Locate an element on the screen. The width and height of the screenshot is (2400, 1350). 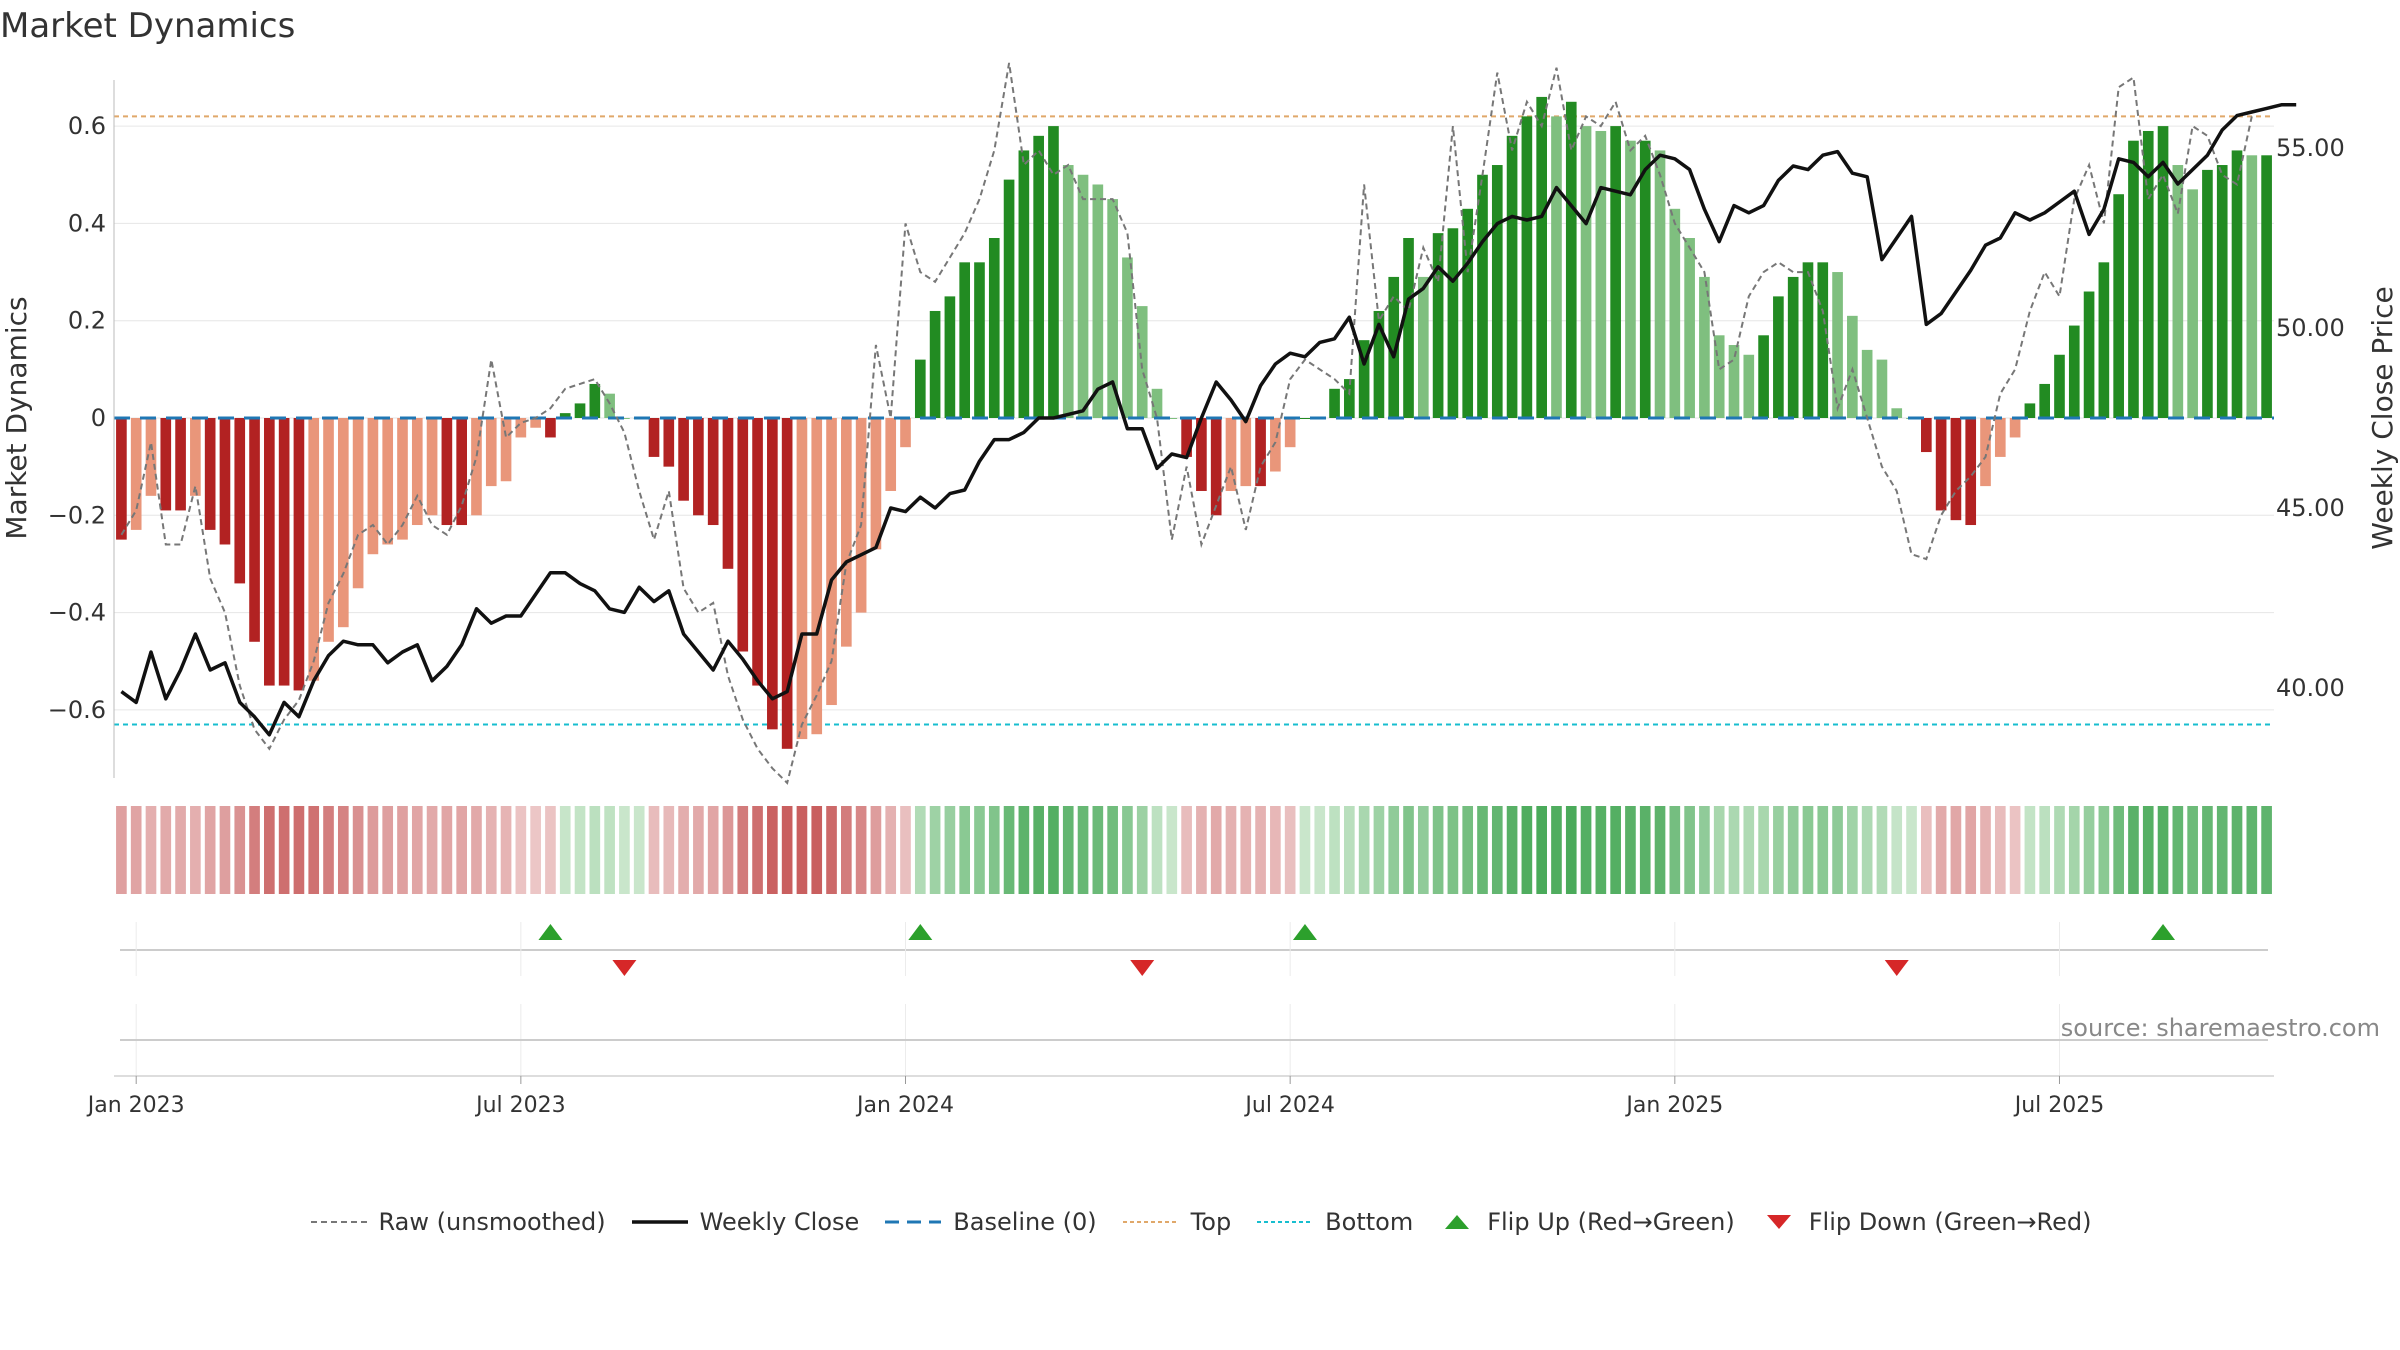
dashed-blue-line-icon is located at coordinates (913, 1222).